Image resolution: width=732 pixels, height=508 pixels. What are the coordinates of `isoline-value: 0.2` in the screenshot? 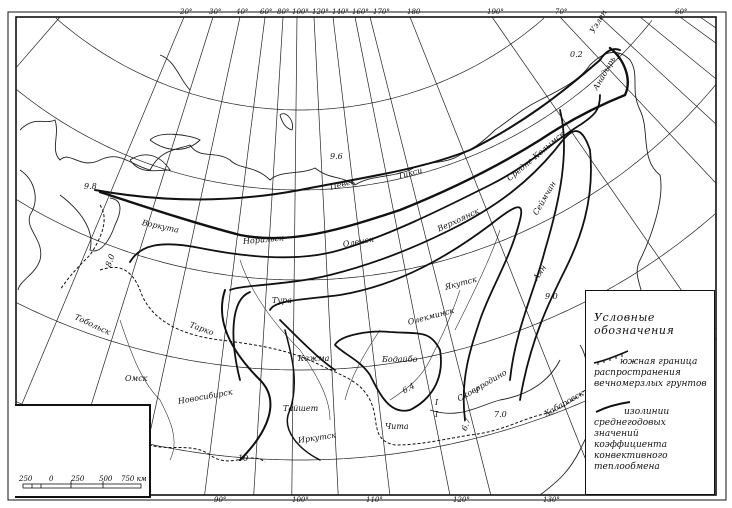 It's located at (576, 54).